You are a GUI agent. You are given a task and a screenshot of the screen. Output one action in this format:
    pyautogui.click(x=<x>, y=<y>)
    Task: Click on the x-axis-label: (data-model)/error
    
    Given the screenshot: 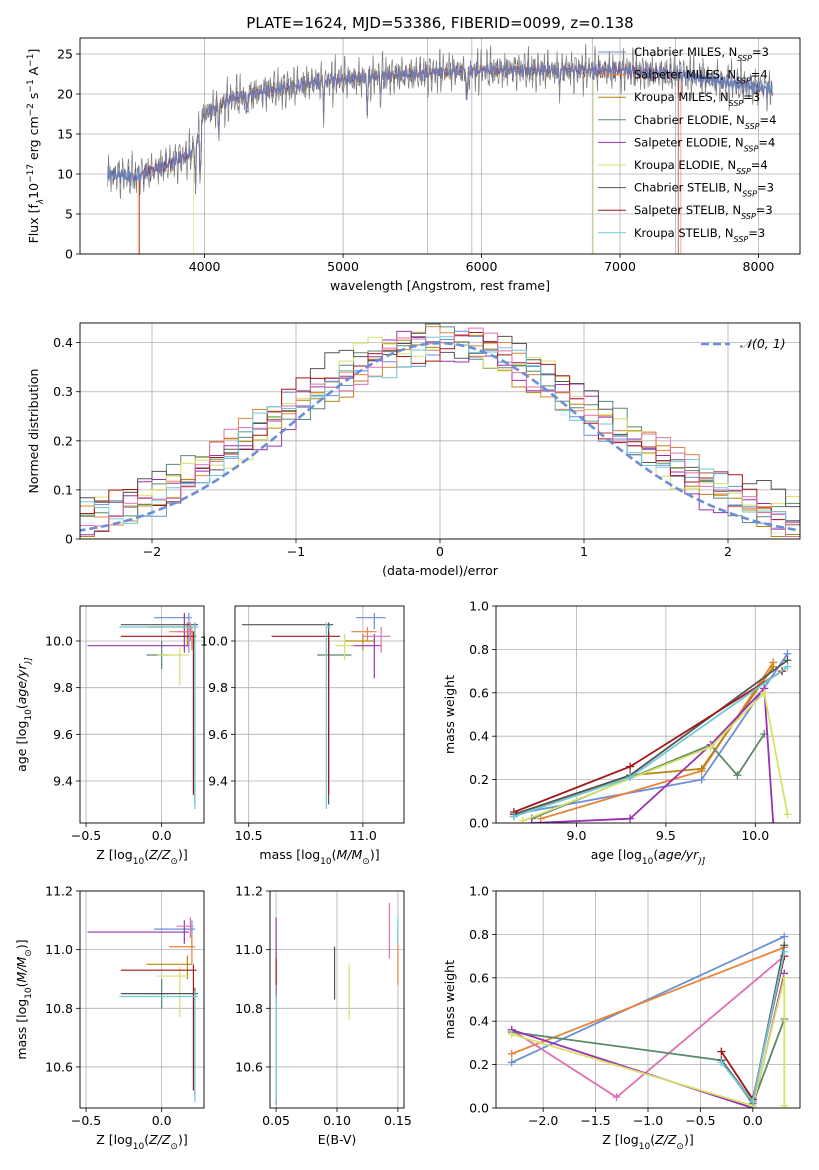 What is the action you would take?
    pyautogui.click(x=440, y=570)
    